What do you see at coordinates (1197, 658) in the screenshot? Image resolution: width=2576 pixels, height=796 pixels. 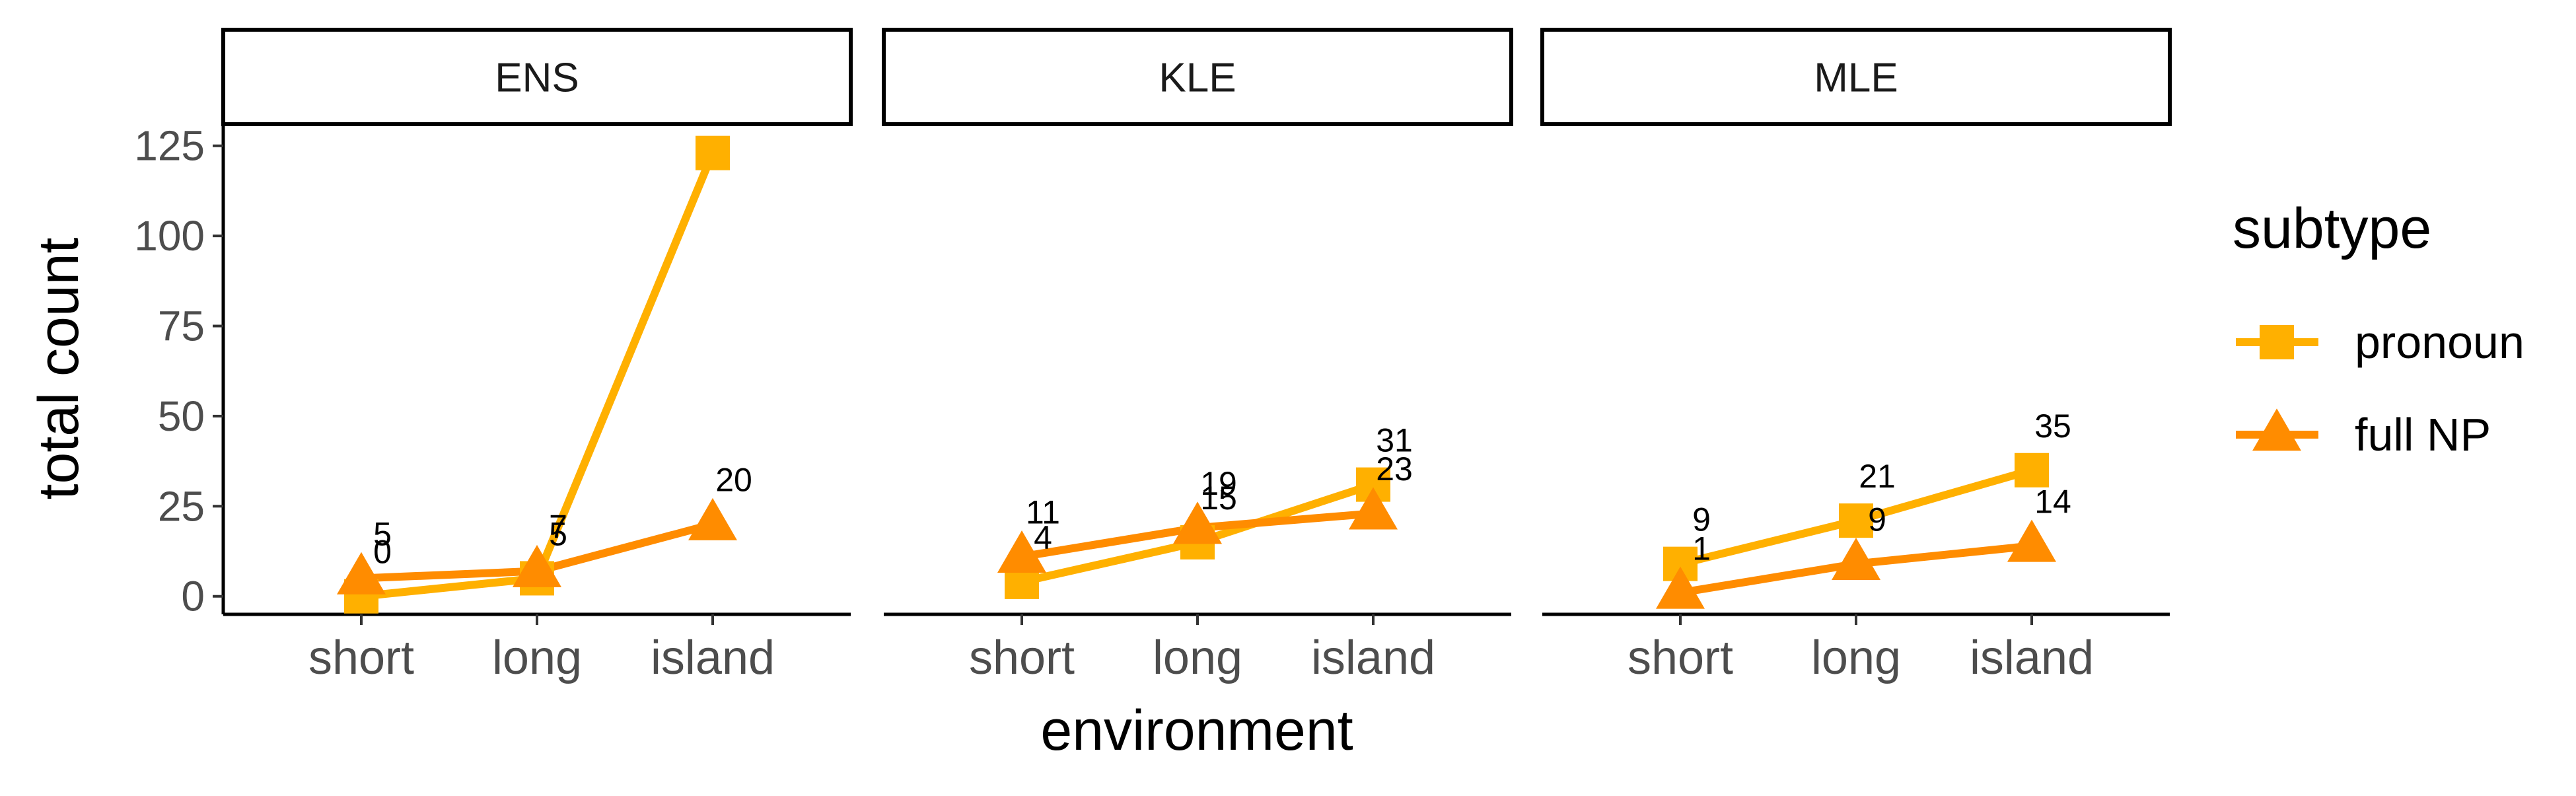 I see `x-tick-label-kle-long: long` at bounding box center [1197, 658].